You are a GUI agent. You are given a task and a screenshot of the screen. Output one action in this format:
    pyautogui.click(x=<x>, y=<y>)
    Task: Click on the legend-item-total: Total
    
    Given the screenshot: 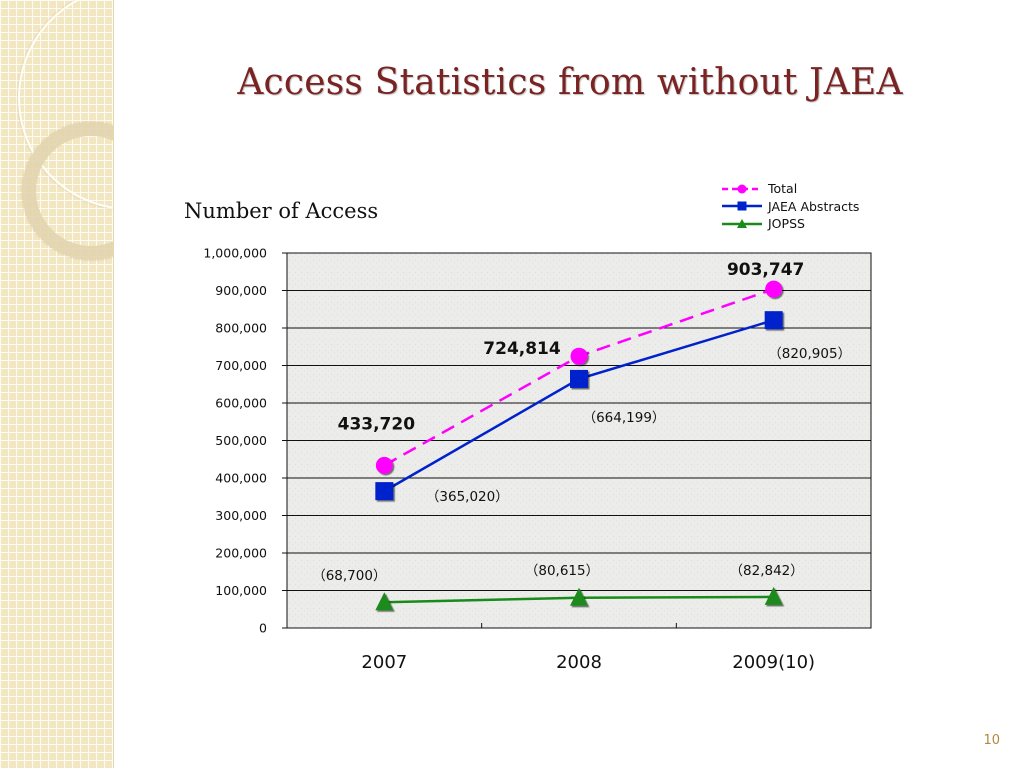 What is the action you would take?
    pyautogui.click(x=789, y=189)
    